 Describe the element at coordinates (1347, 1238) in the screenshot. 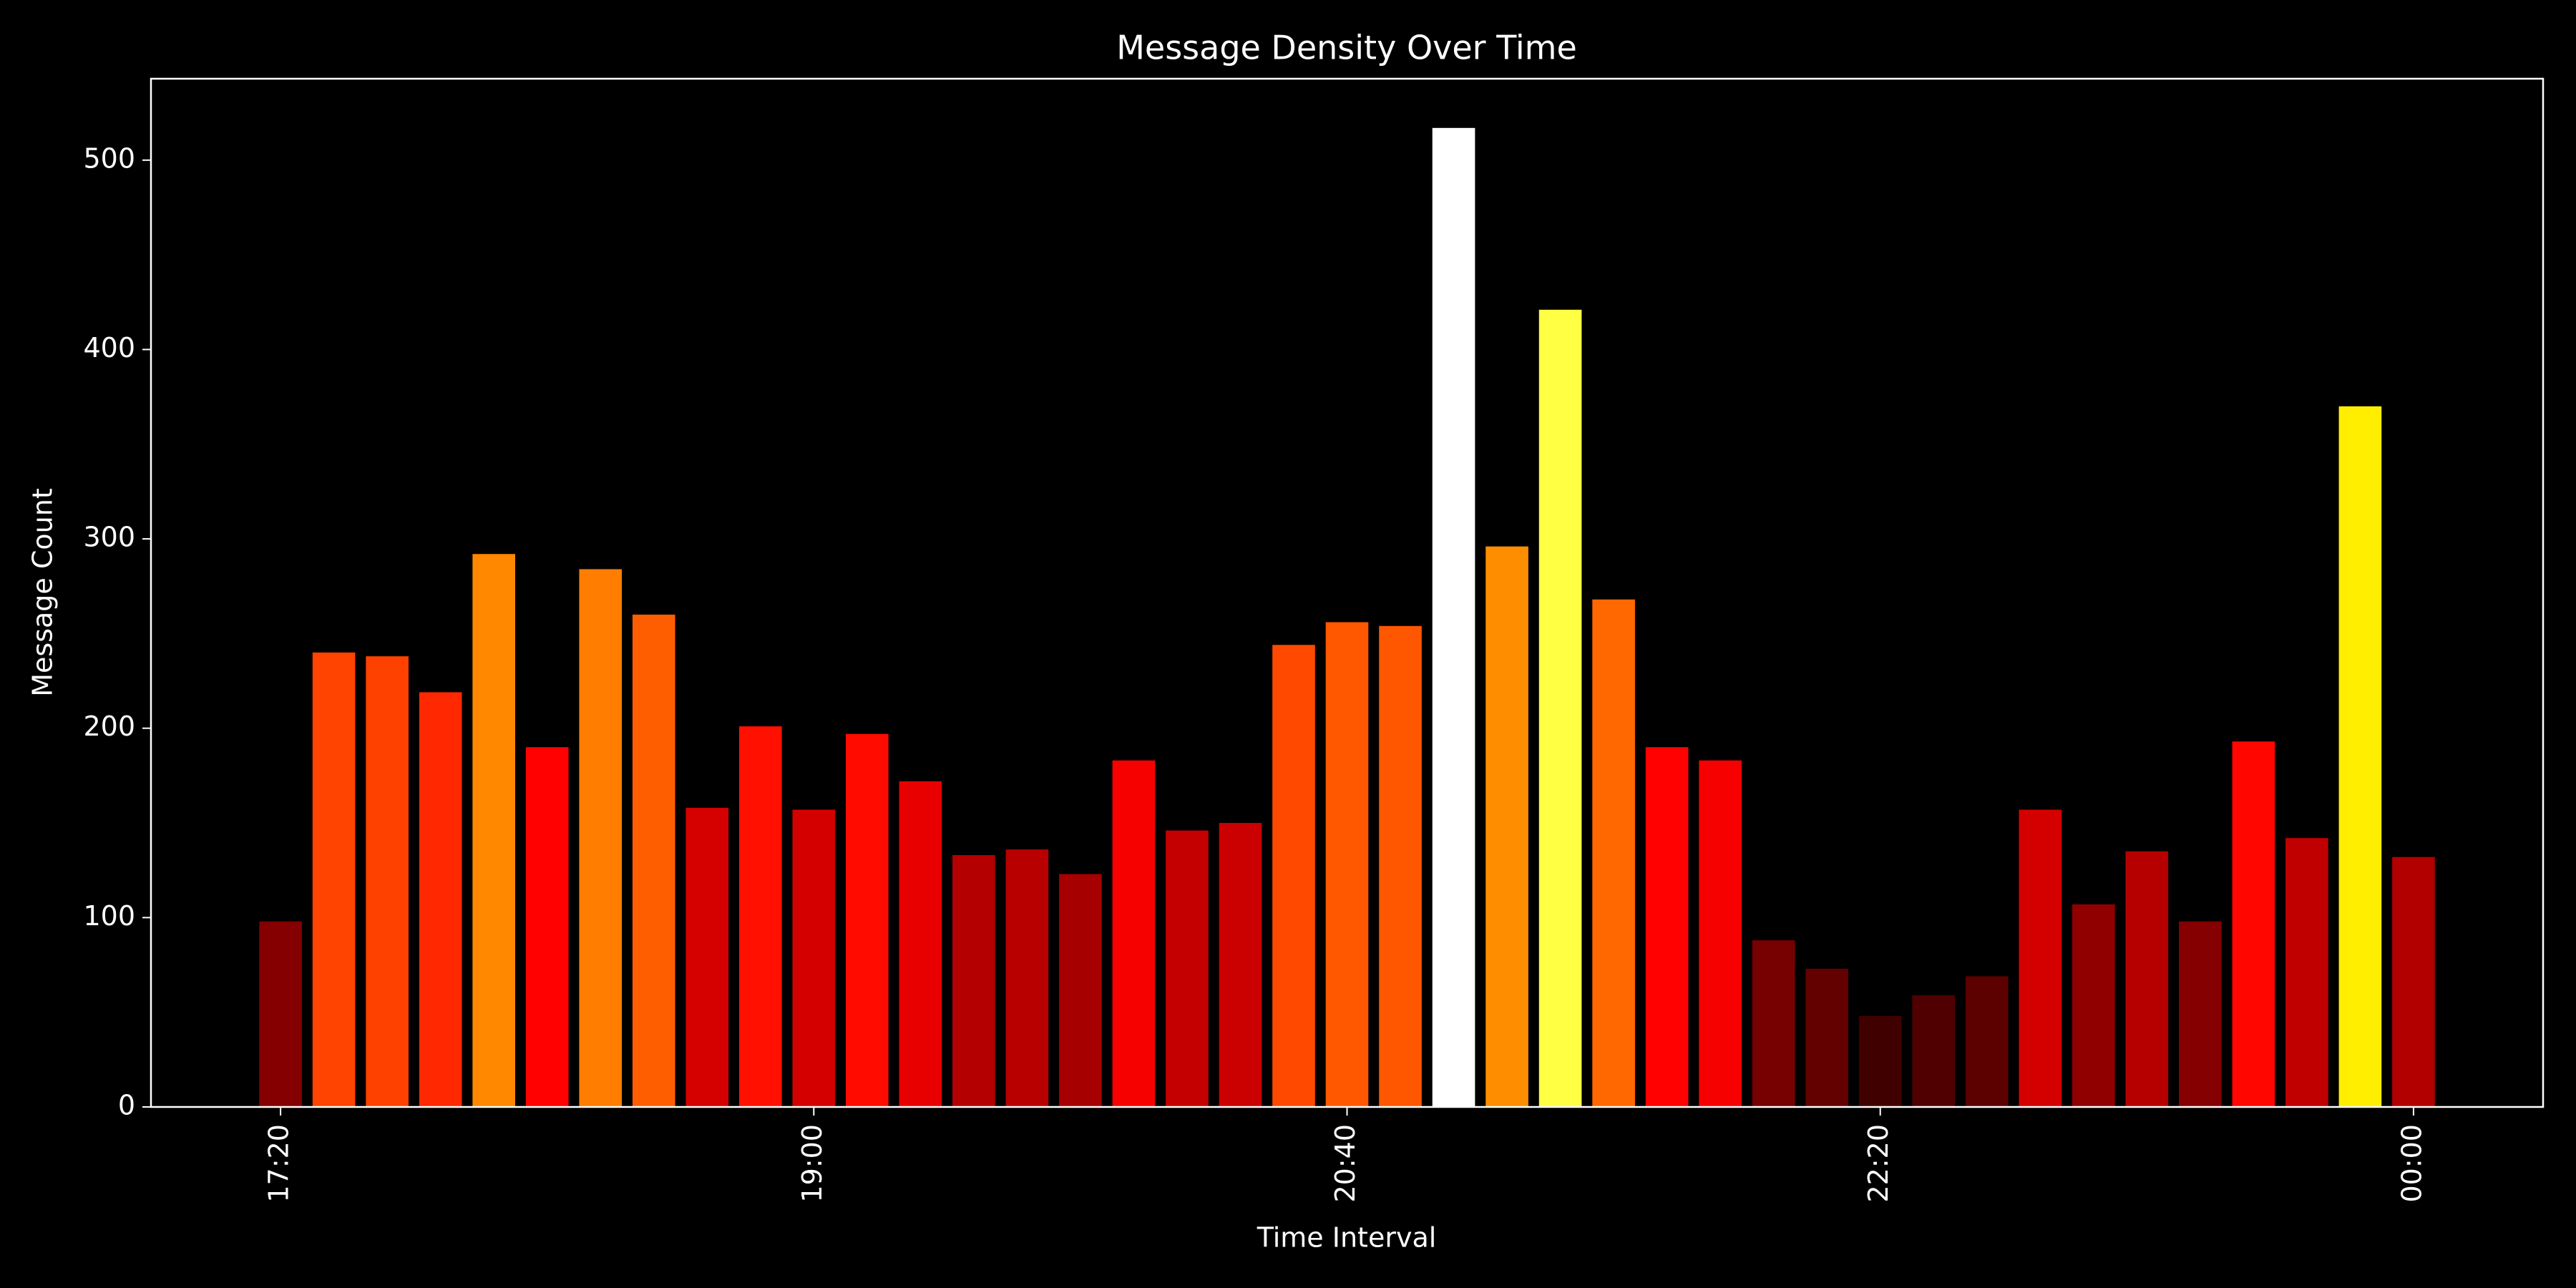

I see `x-axis-label: Time Interval` at that location.